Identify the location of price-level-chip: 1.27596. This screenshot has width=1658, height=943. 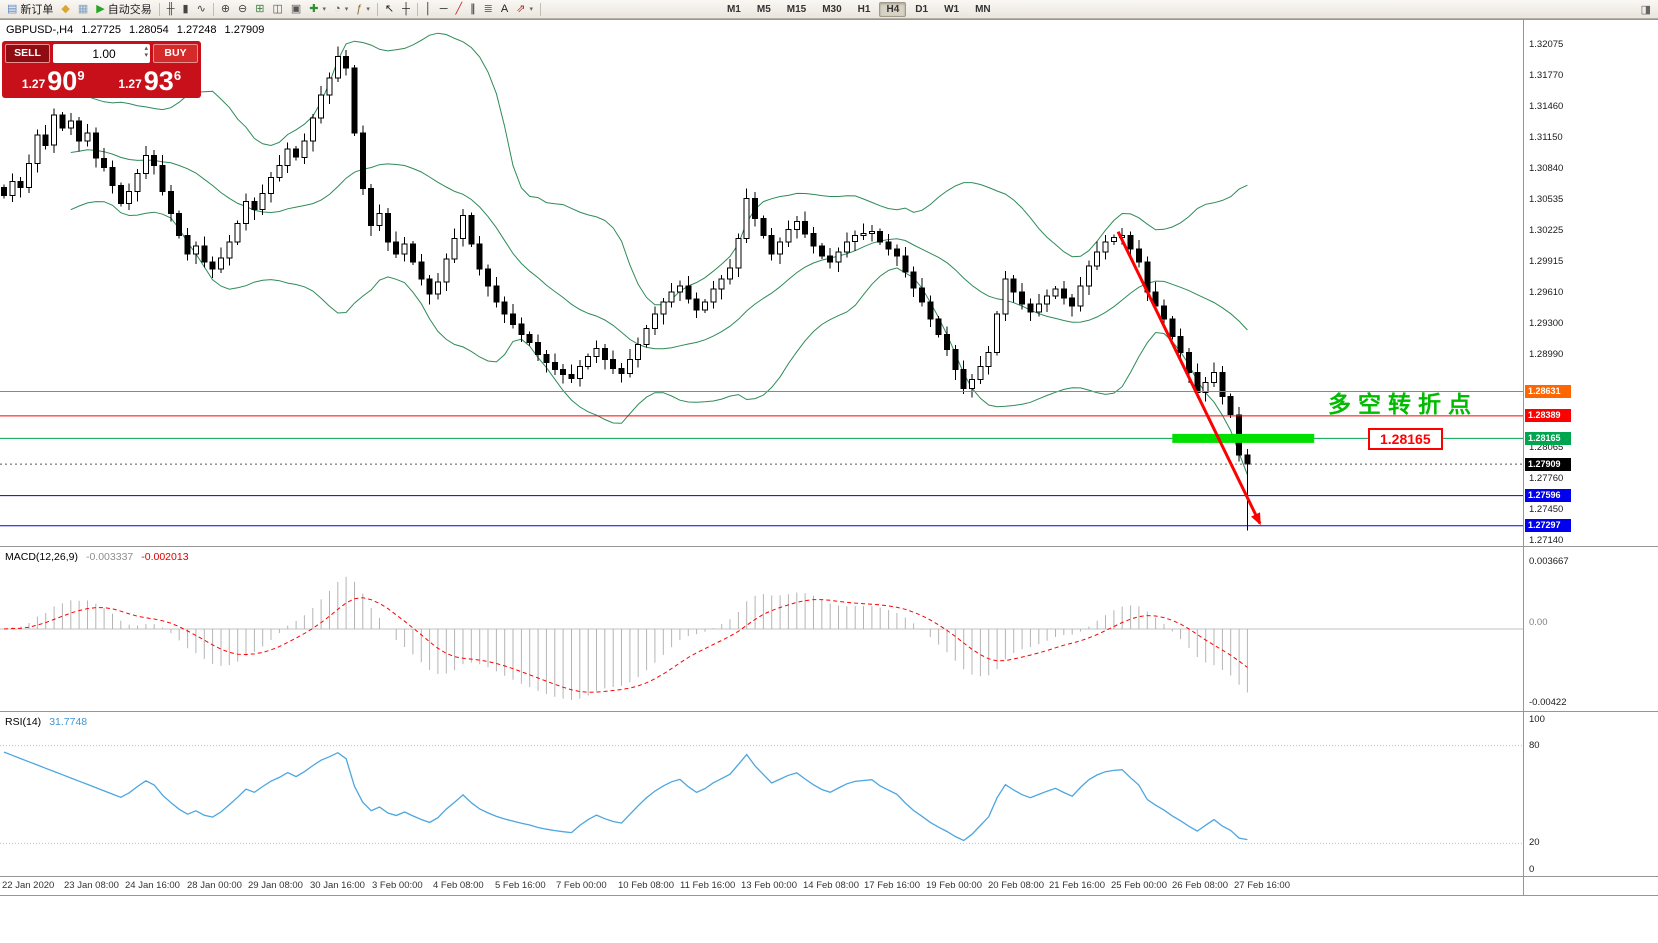
(1548, 495).